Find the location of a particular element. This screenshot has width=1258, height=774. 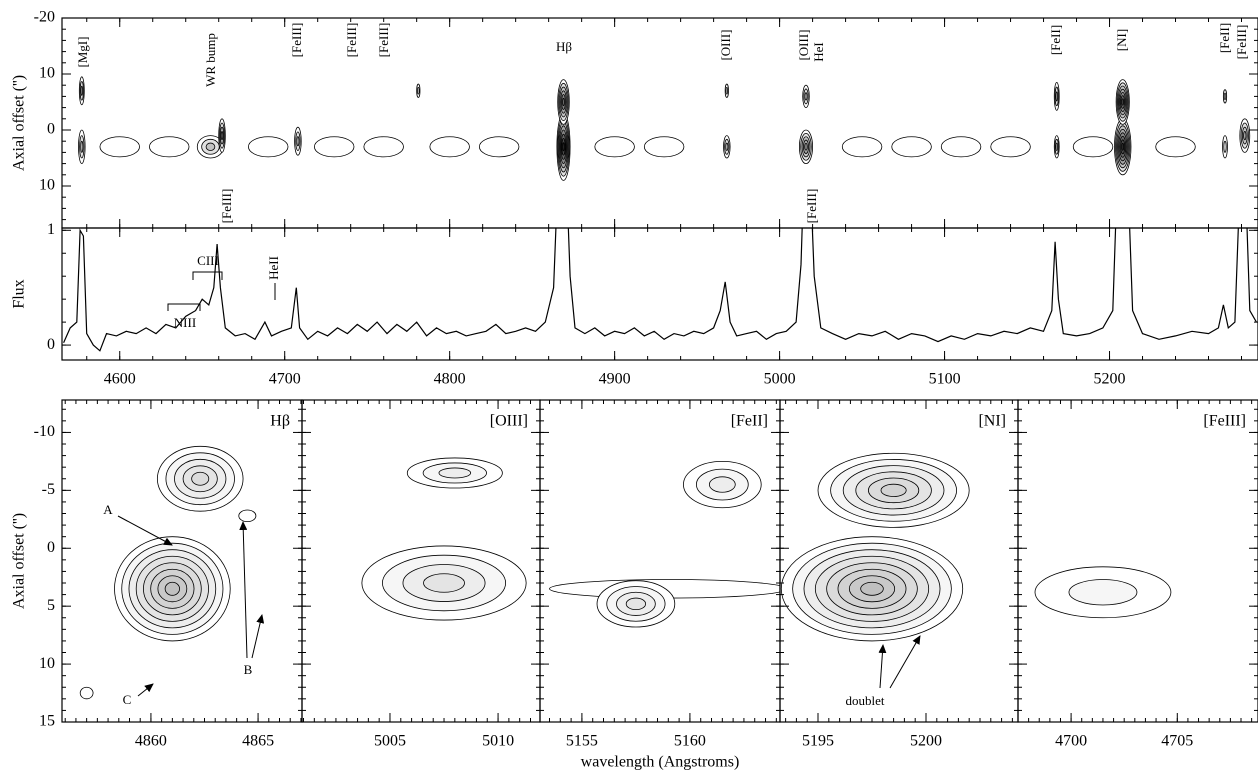

annotation: HeI is located at coordinates (818, 52).